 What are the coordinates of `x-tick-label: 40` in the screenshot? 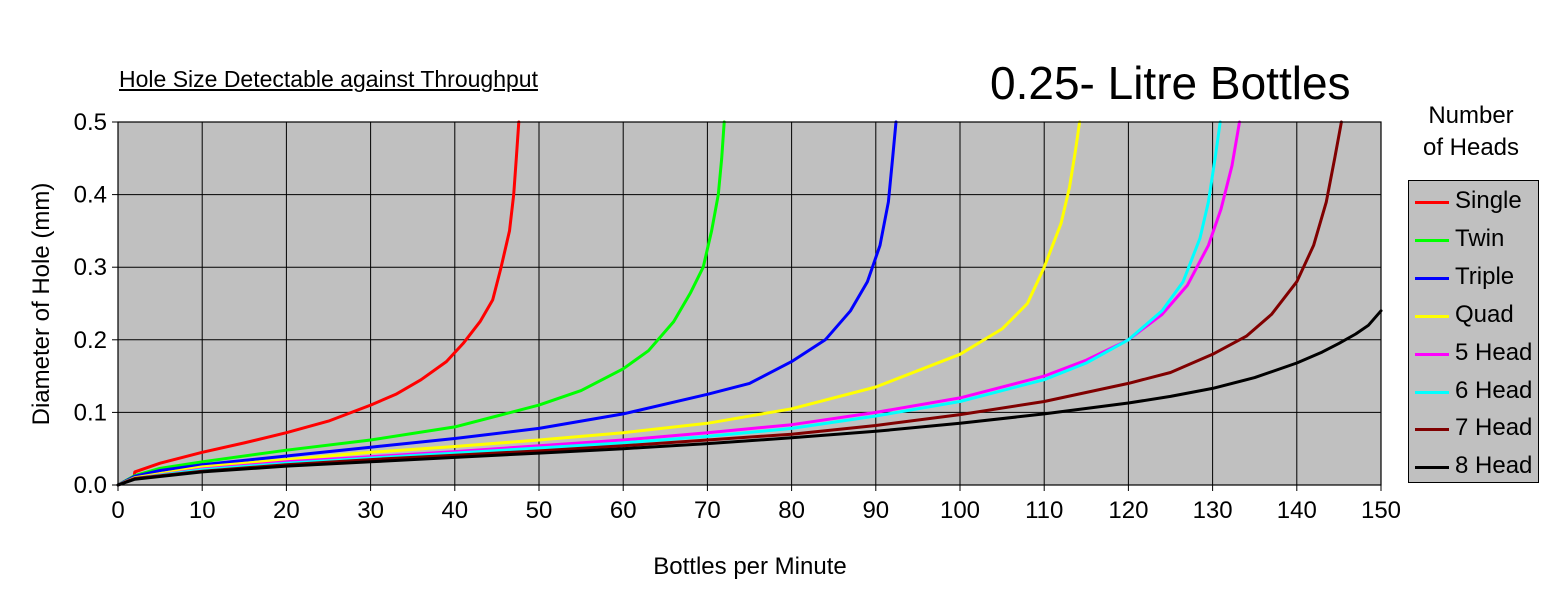 It's located at (454, 510).